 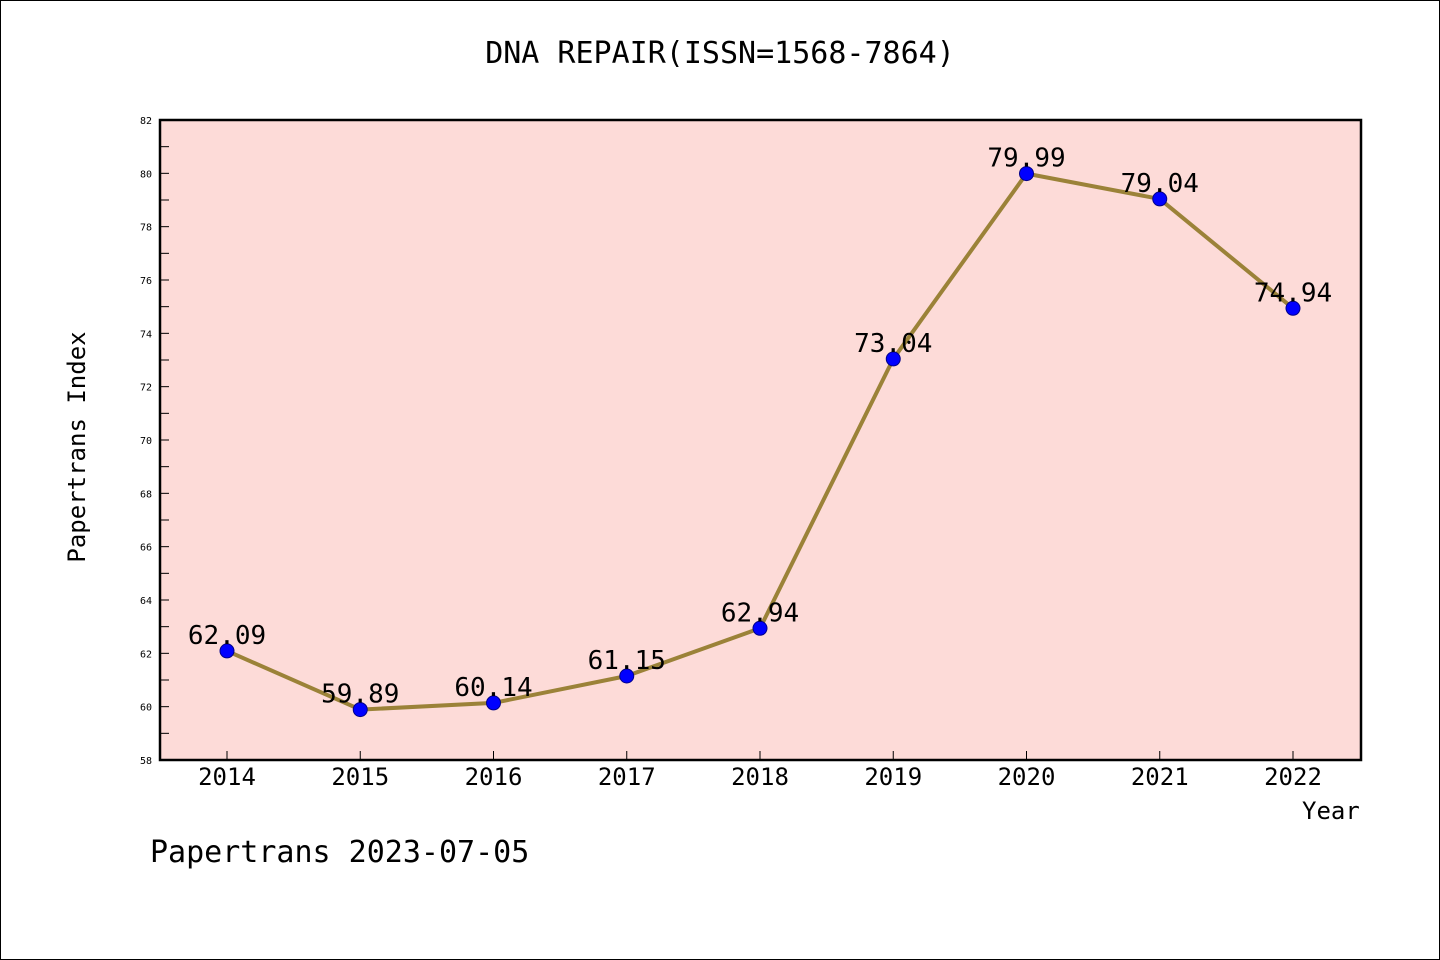 I want to click on data-label: 62.09, so click(x=227, y=636).